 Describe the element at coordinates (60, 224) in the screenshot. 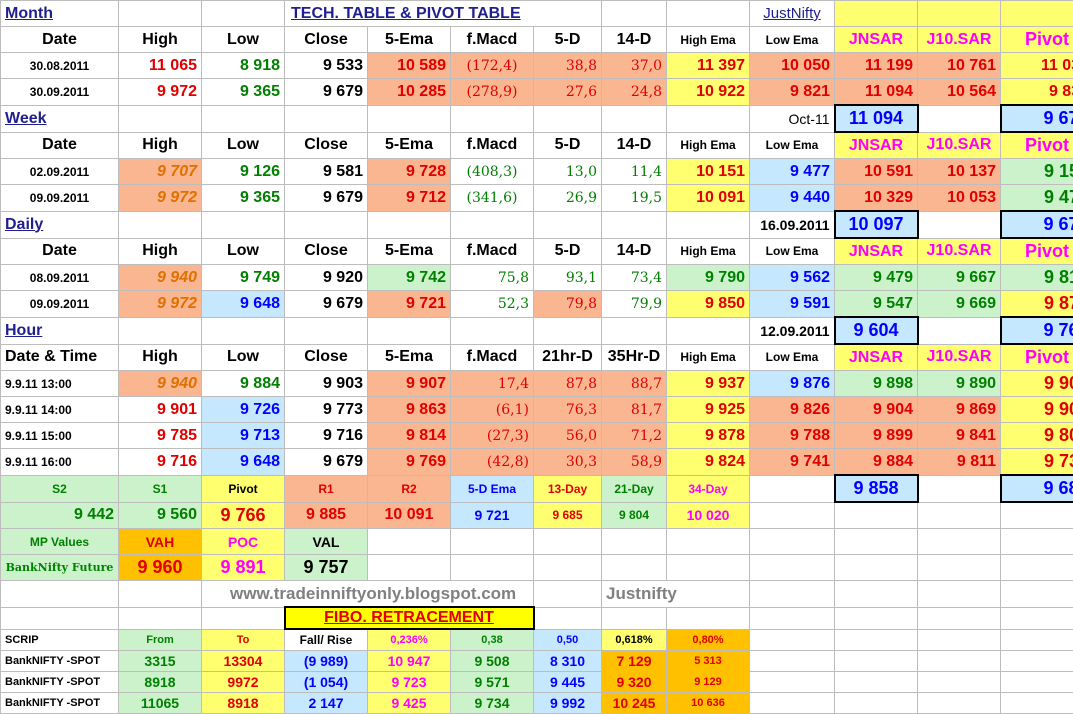

I see `section-daily: Daily` at that location.